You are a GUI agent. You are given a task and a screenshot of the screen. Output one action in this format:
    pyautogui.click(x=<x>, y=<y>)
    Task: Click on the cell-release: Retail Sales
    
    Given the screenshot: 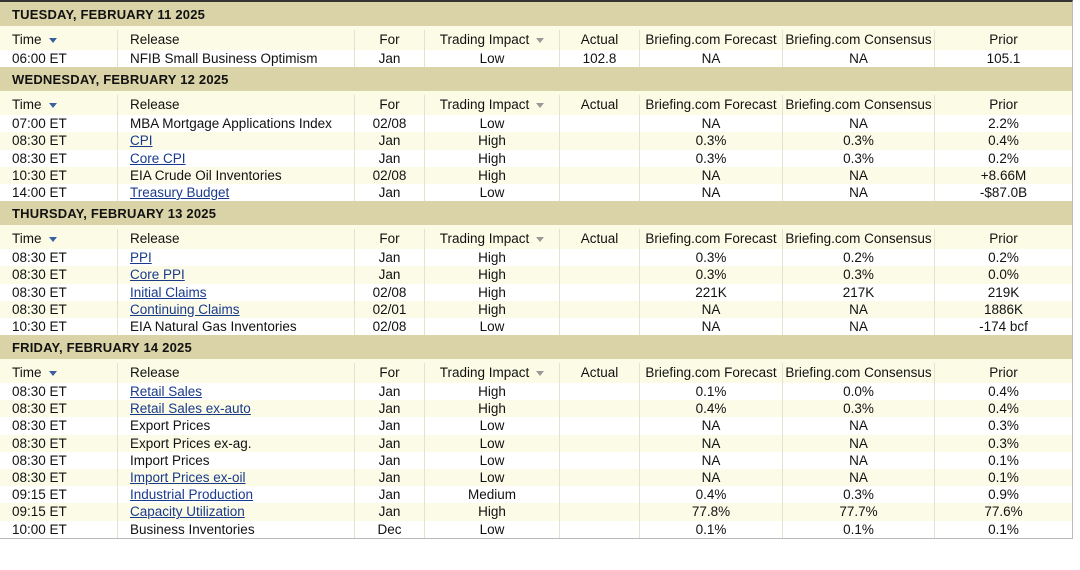 What is the action you would take?
    pyautogui.click(x=236, y=392)
    